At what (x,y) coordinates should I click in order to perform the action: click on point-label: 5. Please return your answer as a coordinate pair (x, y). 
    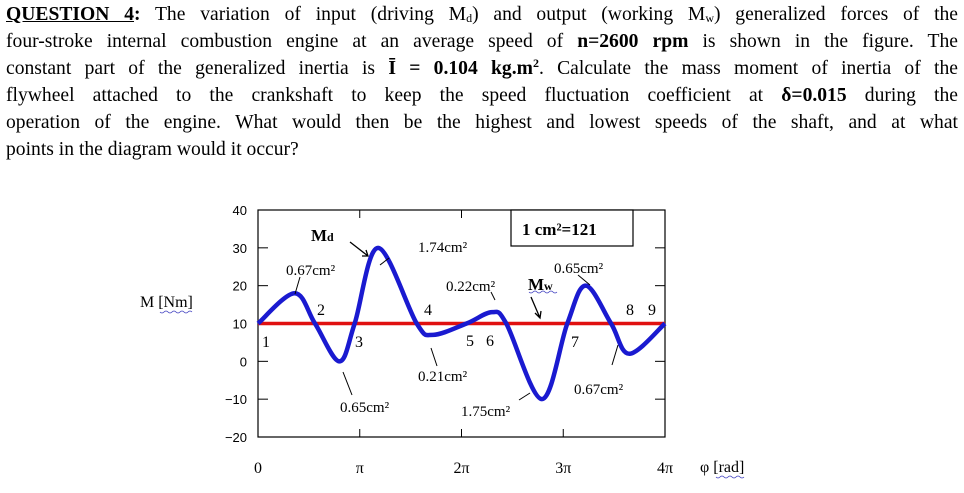
    Looking at the image, I should click on (470, 341).